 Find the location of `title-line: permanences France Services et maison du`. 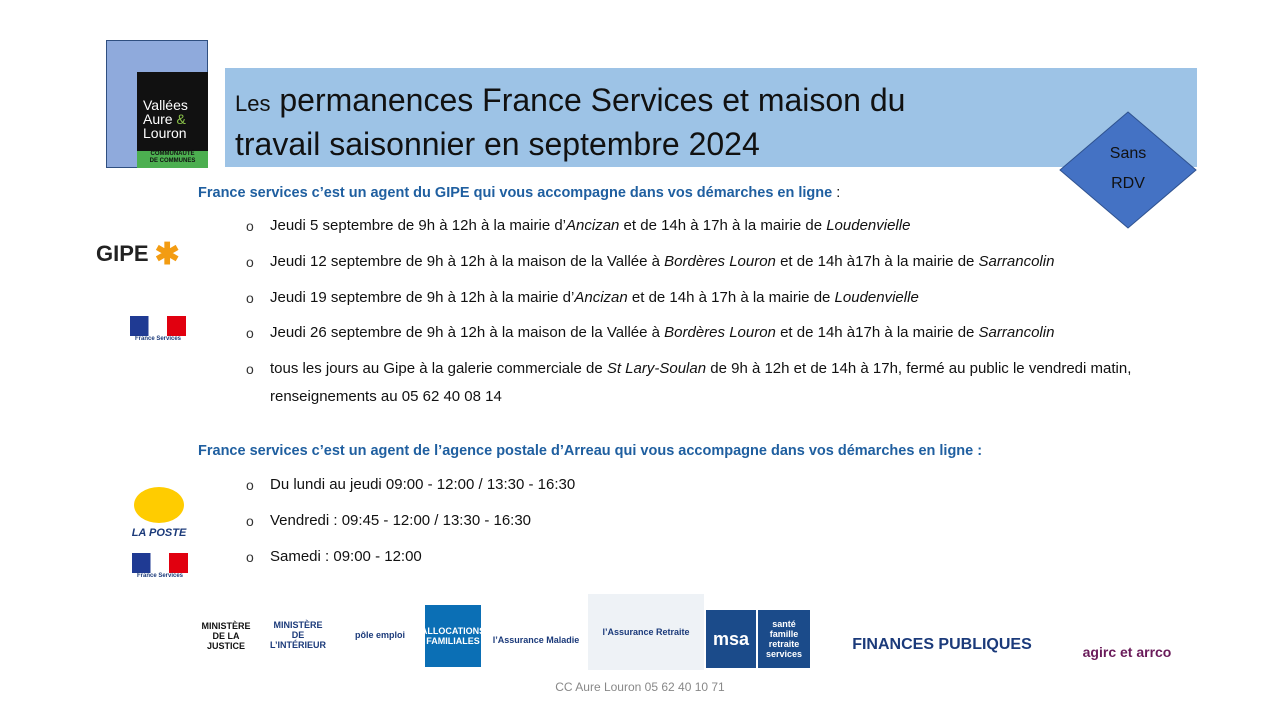

title-line: permanences France Services et maison du is located at coordinates (592, 100).